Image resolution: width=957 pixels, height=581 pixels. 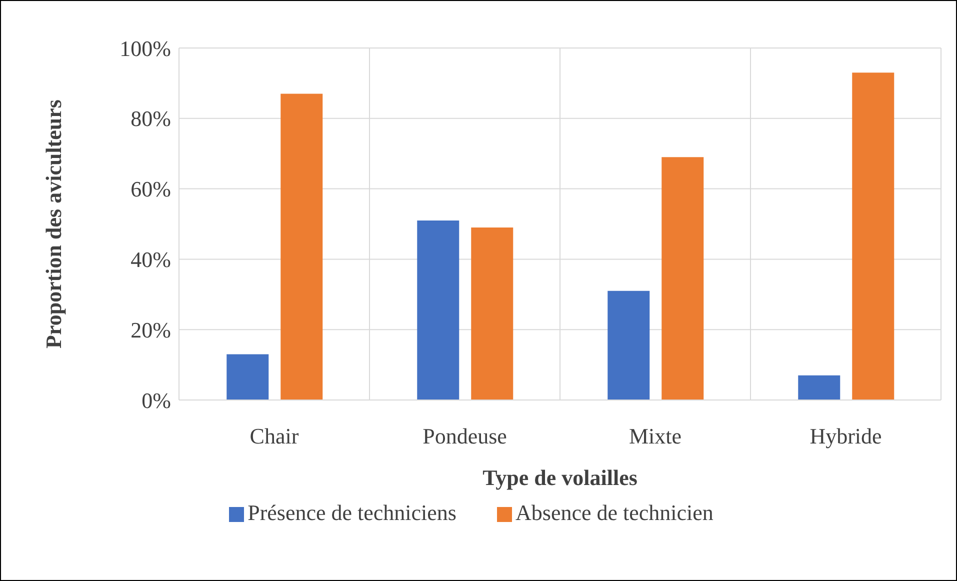 What do you see at coordinates (615, 512) in the screenshot?
I see `legend-label: Absence de technicien` at bounding box center [615, 512].